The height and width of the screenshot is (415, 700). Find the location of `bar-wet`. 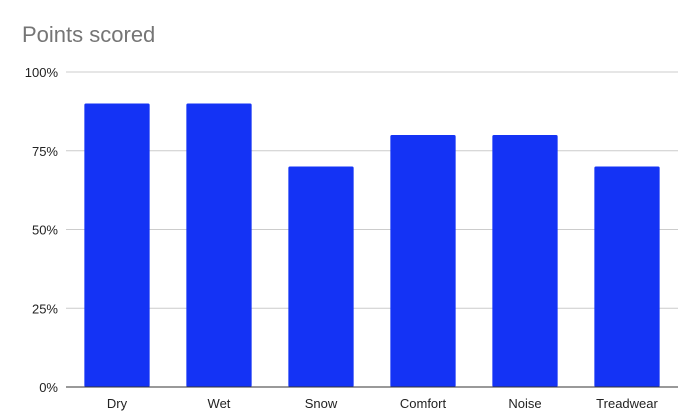

bar-wet is located at coordinates (219, 245).